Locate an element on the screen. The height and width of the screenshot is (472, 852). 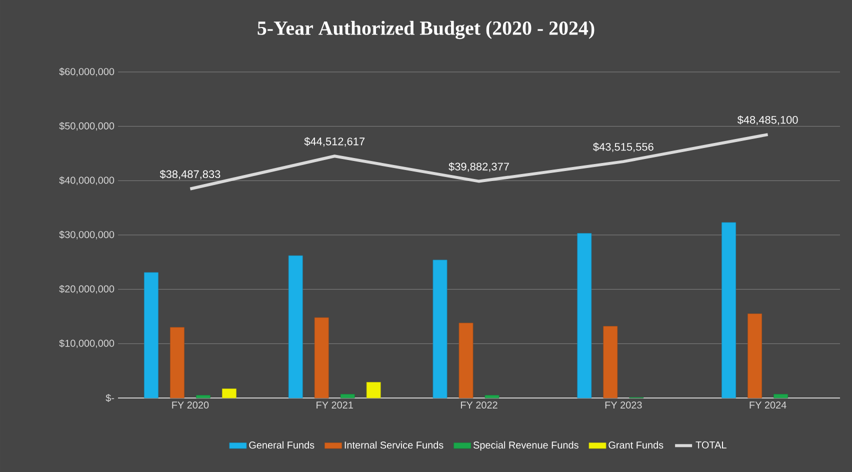
data-label: $39,882,377 is located at coordinates (478, 167).